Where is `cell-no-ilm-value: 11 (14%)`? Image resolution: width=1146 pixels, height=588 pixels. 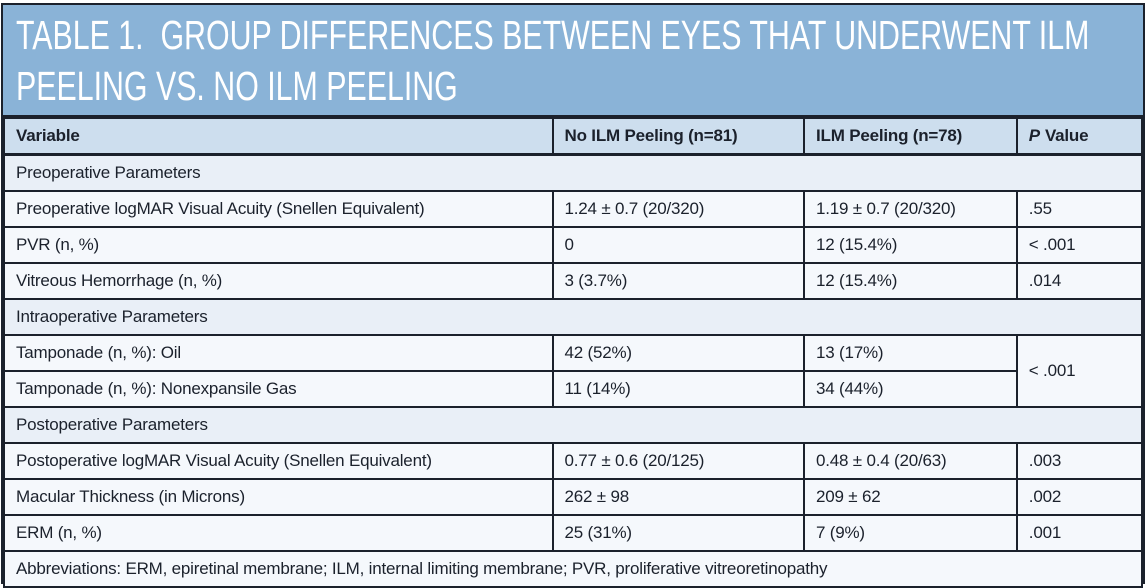
cell-no-ilm-value: 11 (14%) is located at coordinates (678, 389).